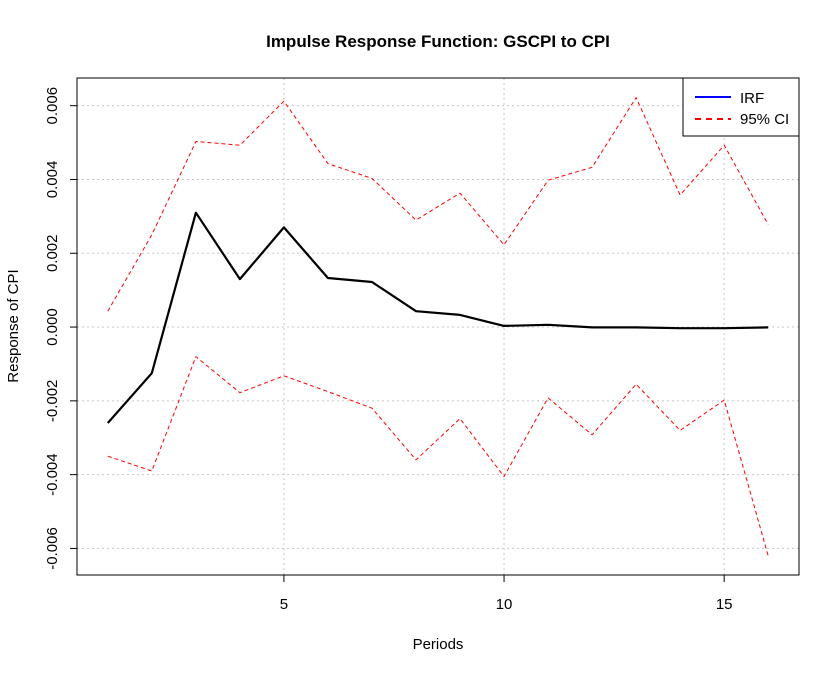 The image size is (840, 673). Describe the element at coordinates (724, 604) in the screenshot. I see `x-tick-label-15: 15` at that location.